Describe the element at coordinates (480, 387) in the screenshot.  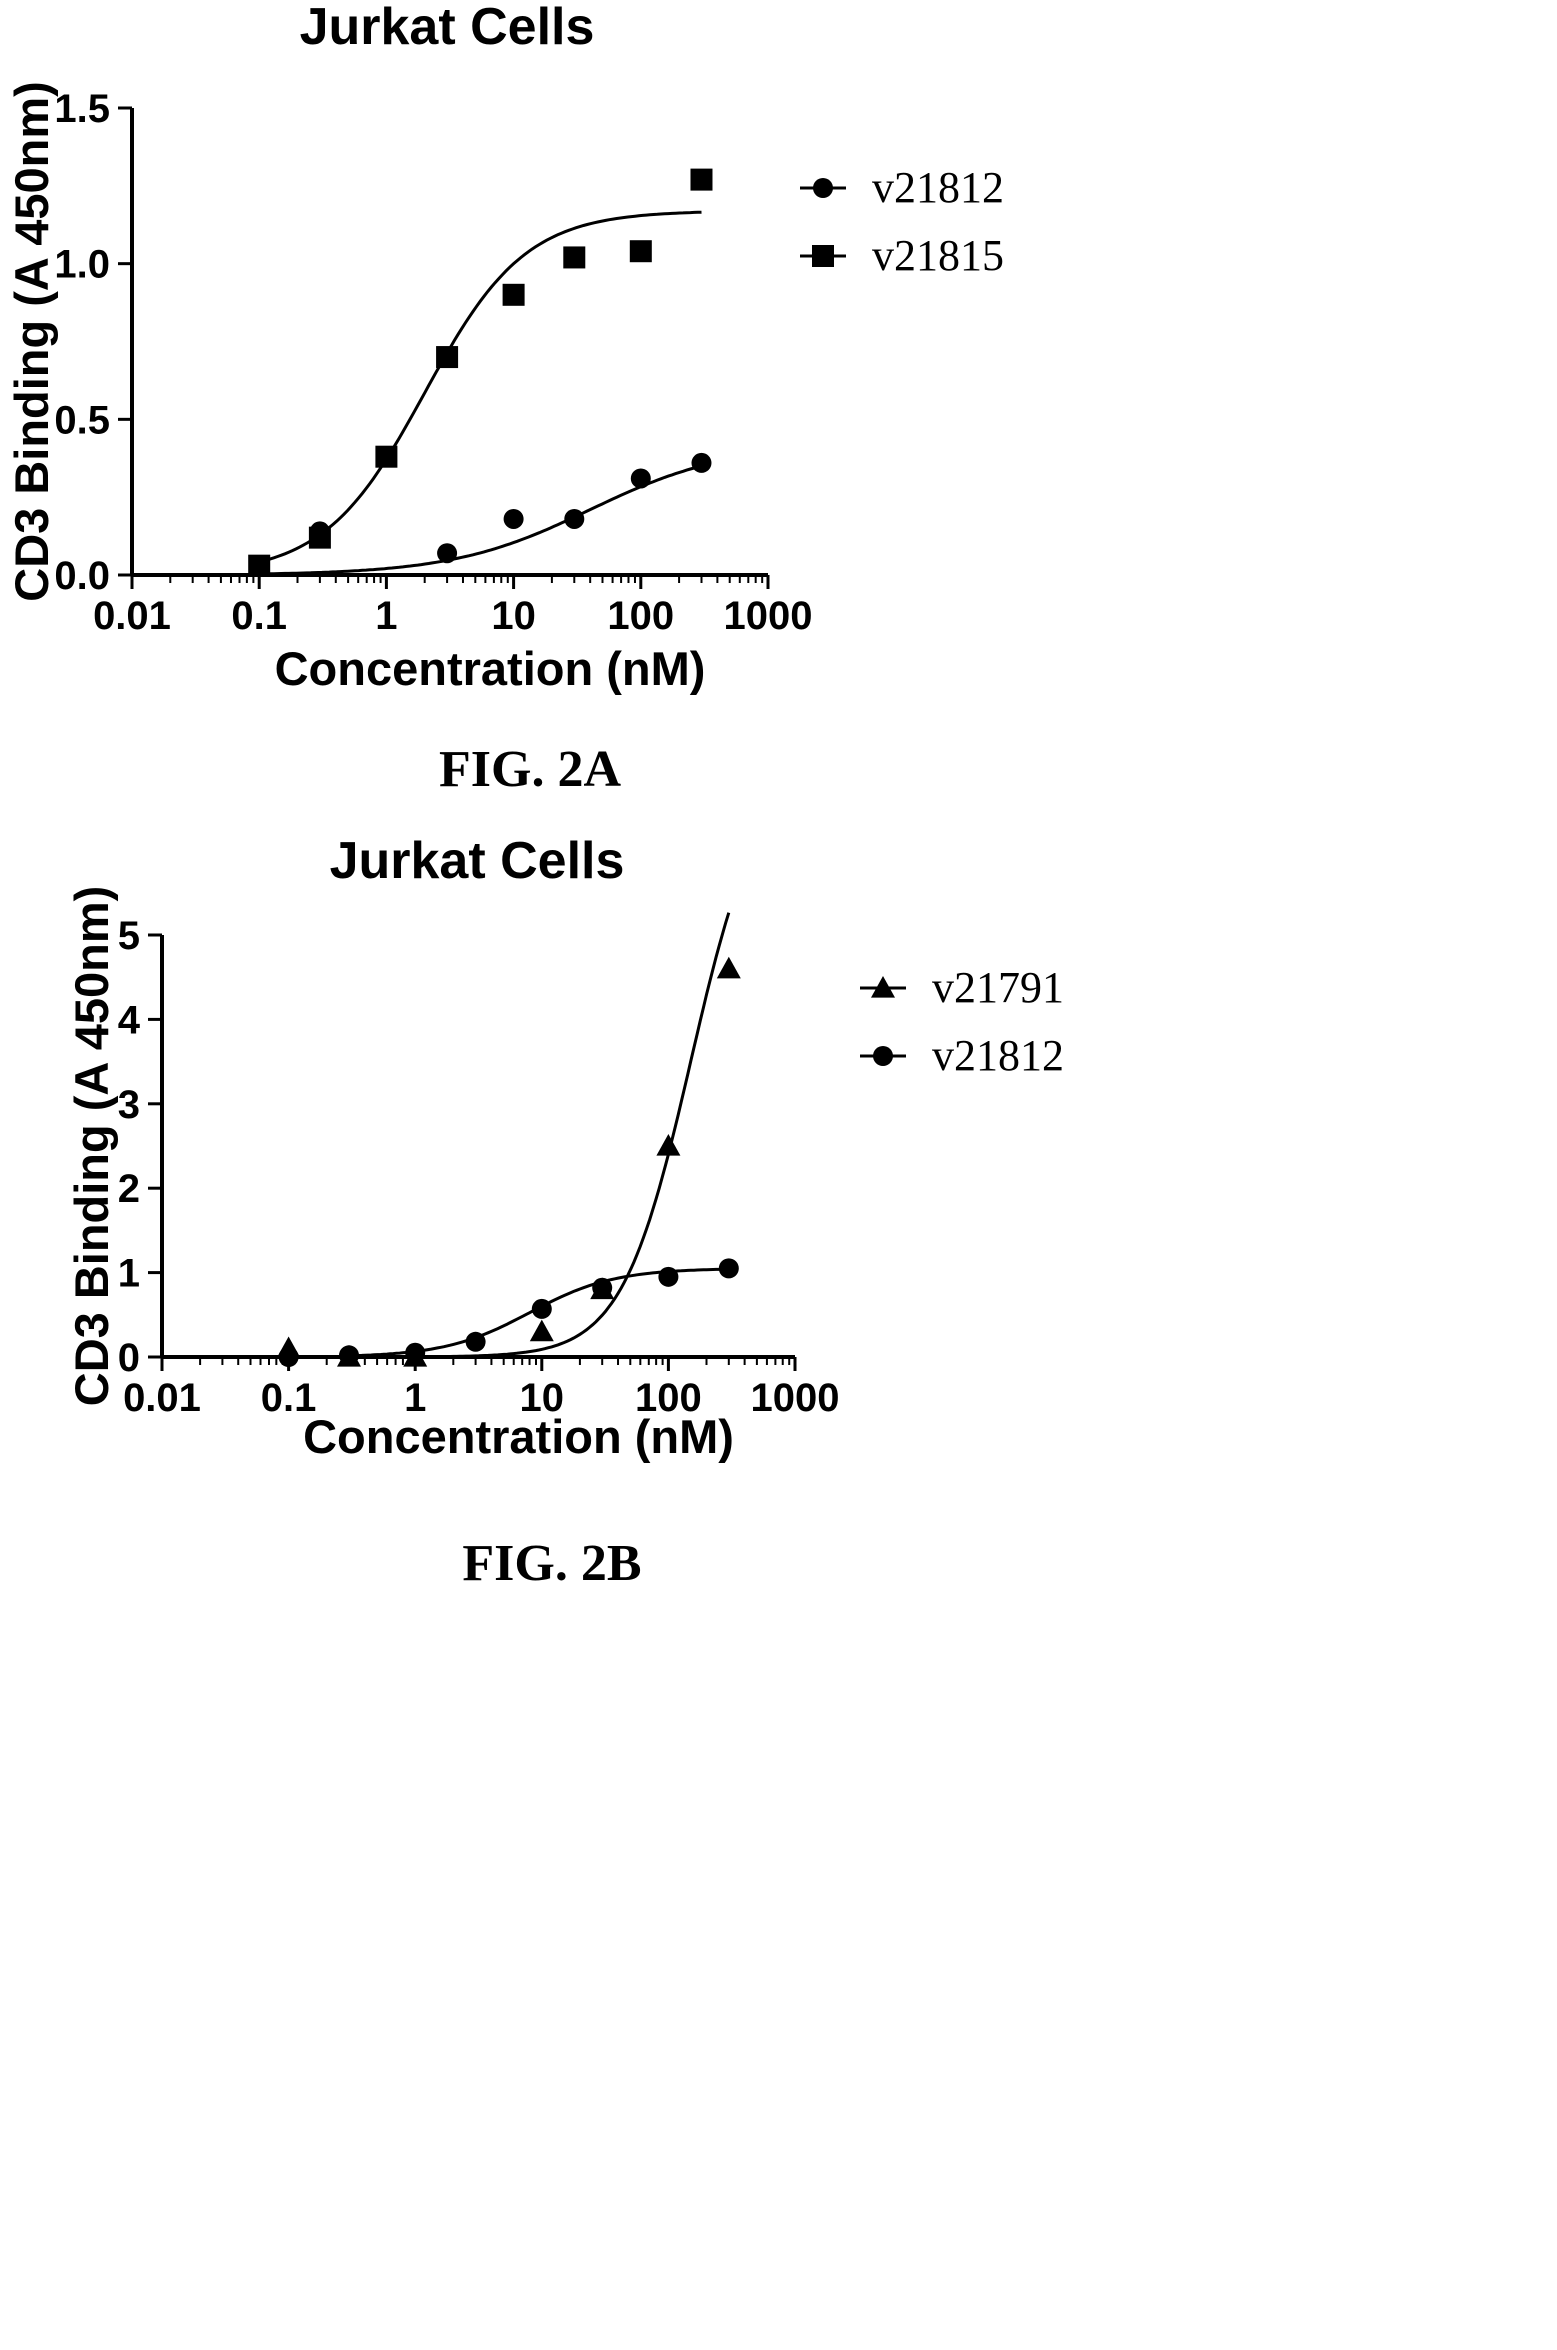
I see `fit-curve-v21815` at that location.